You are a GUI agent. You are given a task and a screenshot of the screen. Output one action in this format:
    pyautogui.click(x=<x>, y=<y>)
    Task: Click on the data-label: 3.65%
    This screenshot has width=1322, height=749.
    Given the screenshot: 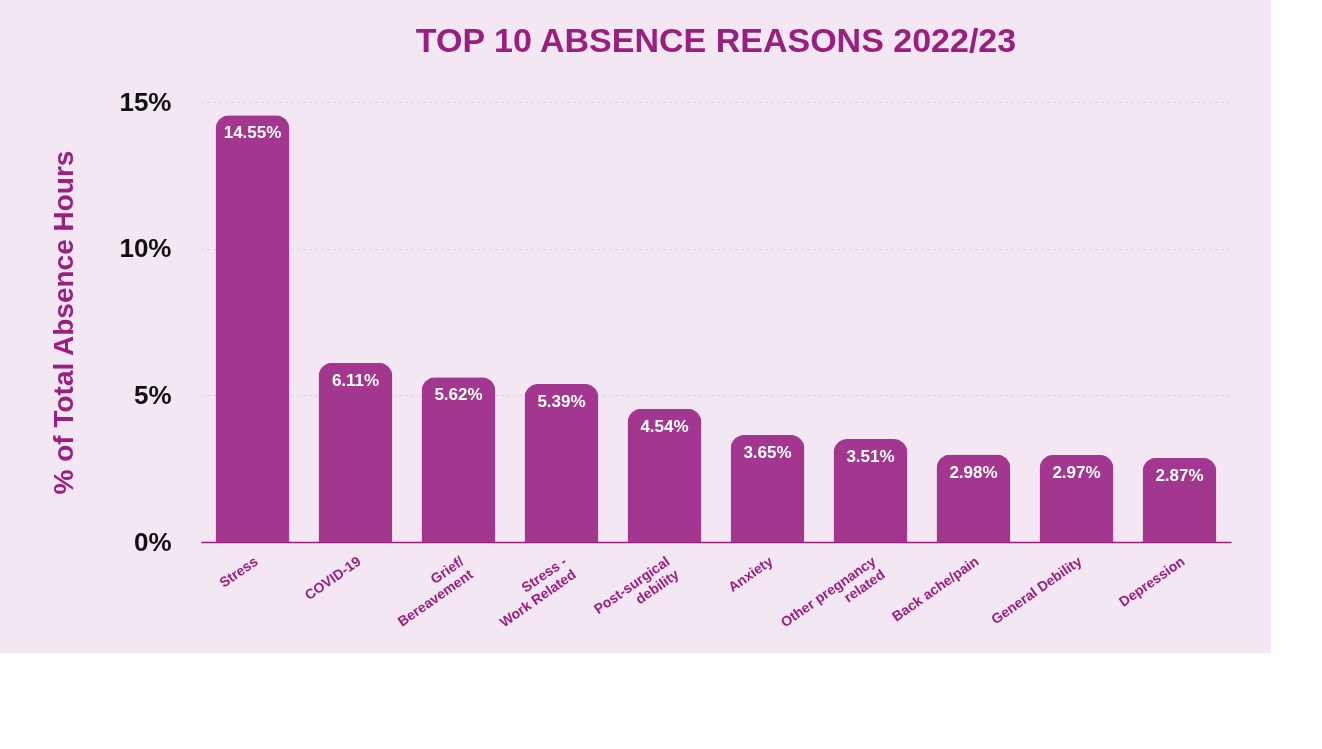 What is the action you would take?
    pyautogui.click(x=767, y=452)
    